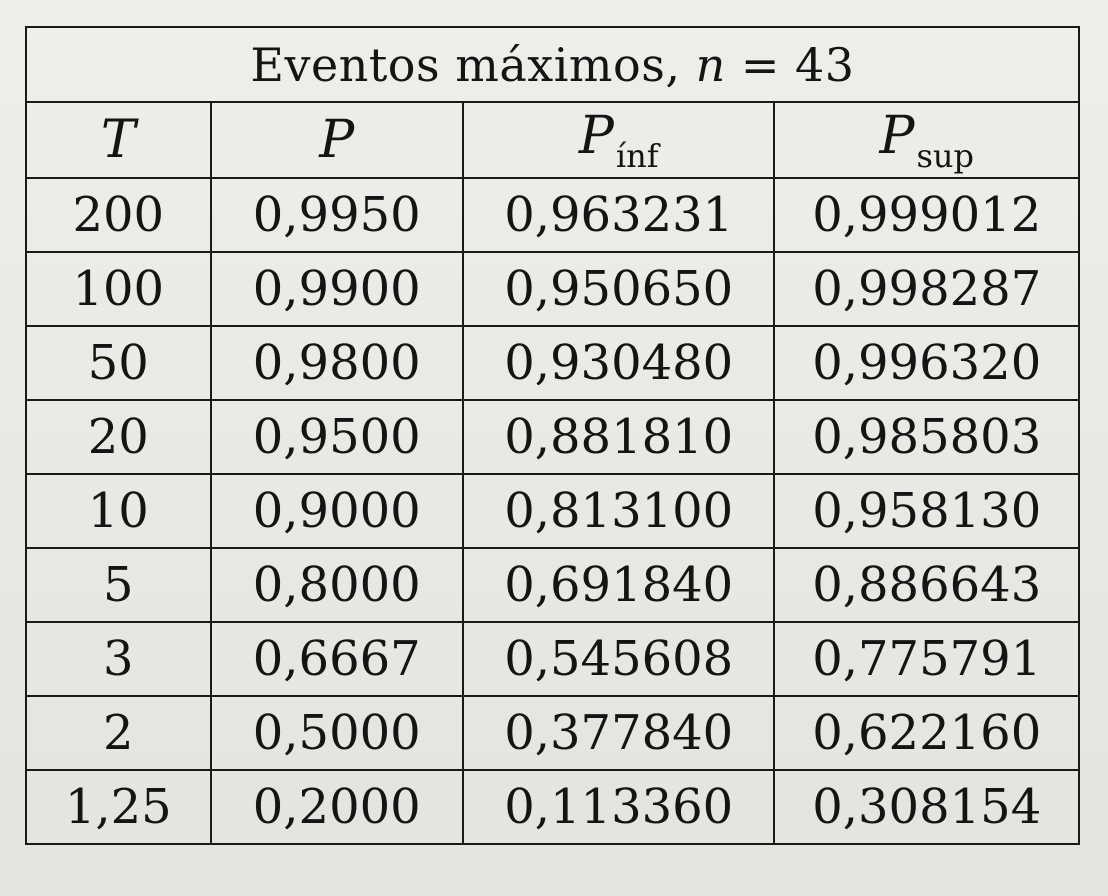 The image size is (1108, 896). I want to click on cell-p: 0,6667, so click(336, 659).